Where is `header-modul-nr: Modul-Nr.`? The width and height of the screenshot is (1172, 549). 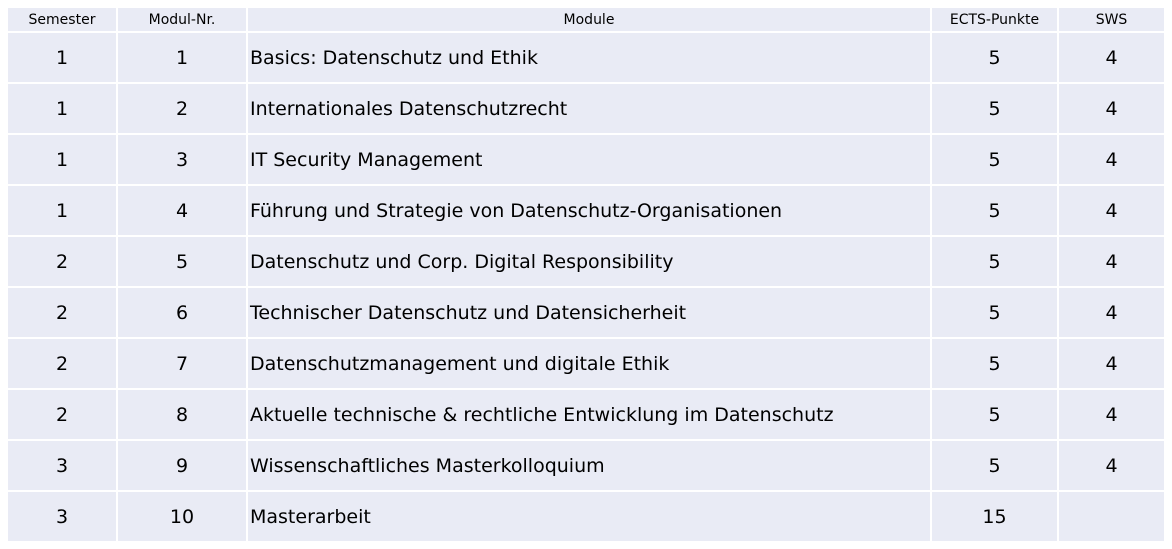 header-modul-nr: Modul-Nr. is located at coordinates (182, 19).